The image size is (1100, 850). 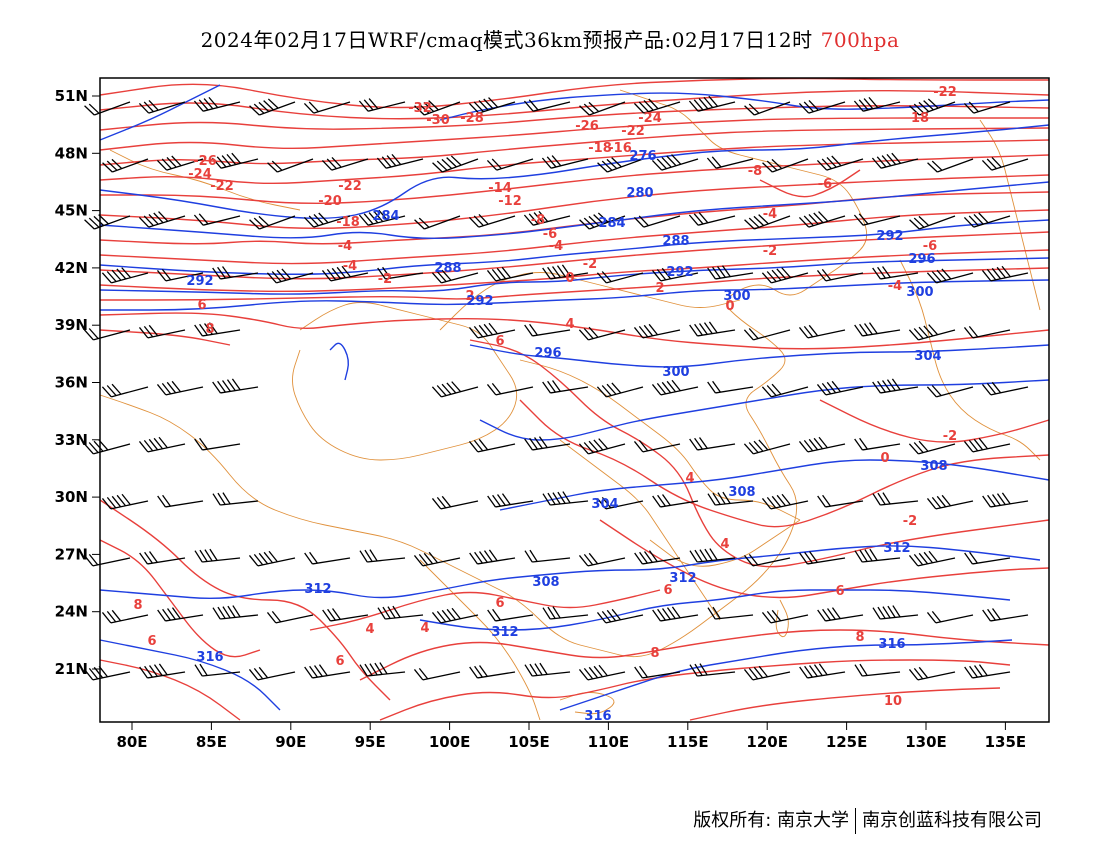 I want to click on temperature-label: -14, so click(x=500, y=188).